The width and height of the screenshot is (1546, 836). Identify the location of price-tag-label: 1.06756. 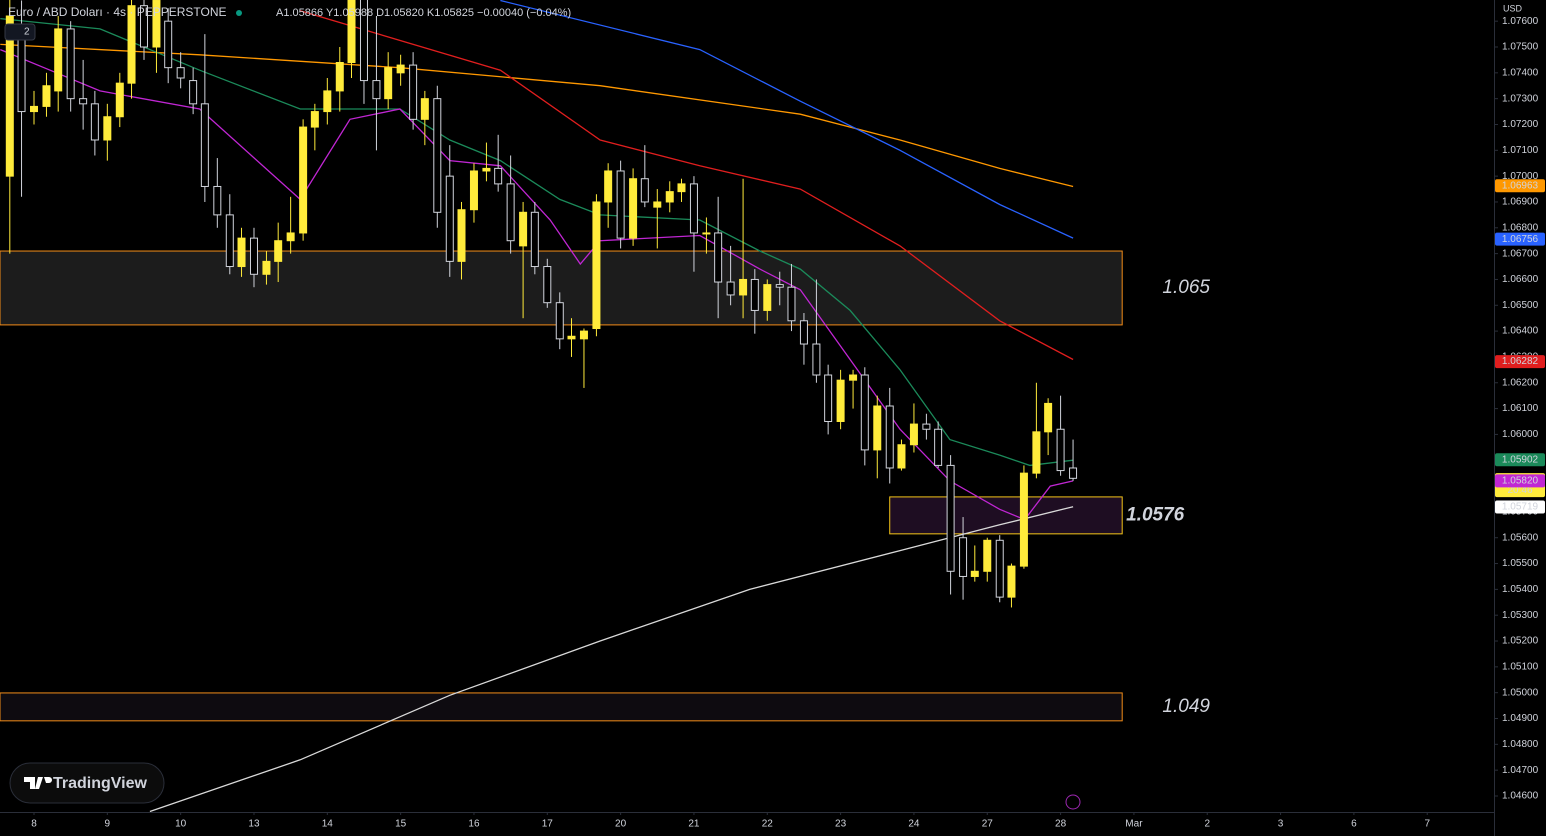
(1520, 239).